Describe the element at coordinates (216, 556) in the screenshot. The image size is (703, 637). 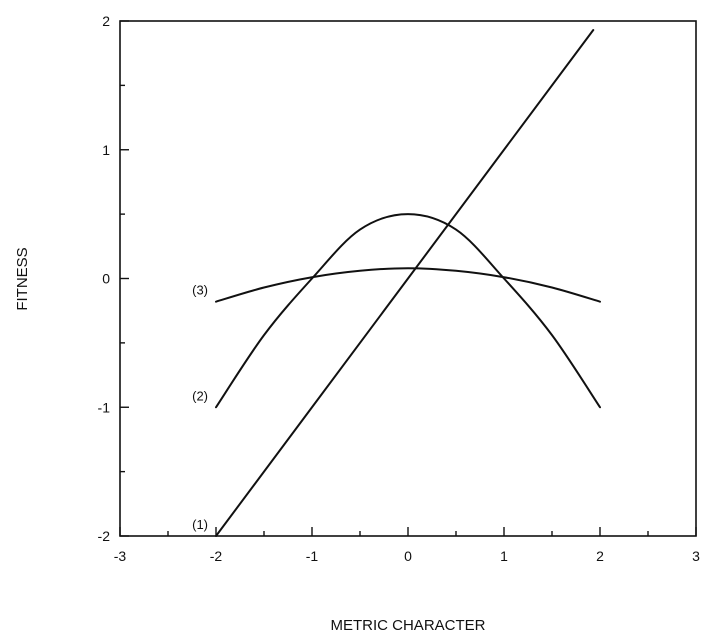
I see `x-tick-label: -2` at that location.